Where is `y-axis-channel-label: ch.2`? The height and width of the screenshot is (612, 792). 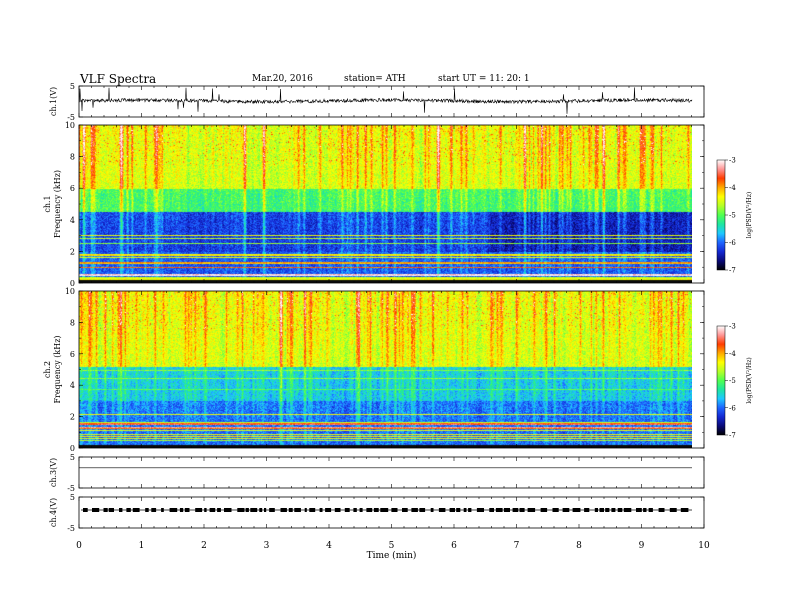 y-axis-channel-label: ch.2 is located at coordinates (47, 369).